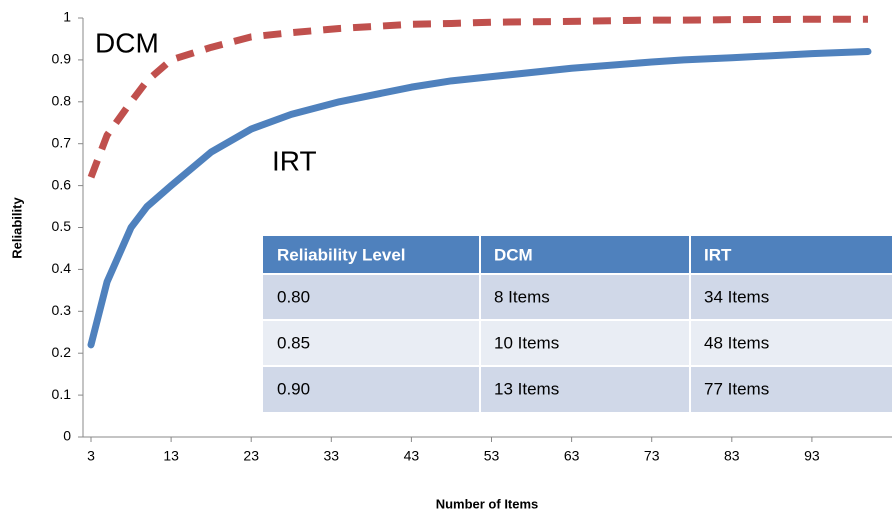 The height and width of the screenshot is (516, 894). I want to click on y-tick-label: 0.7, so click(62, 142).